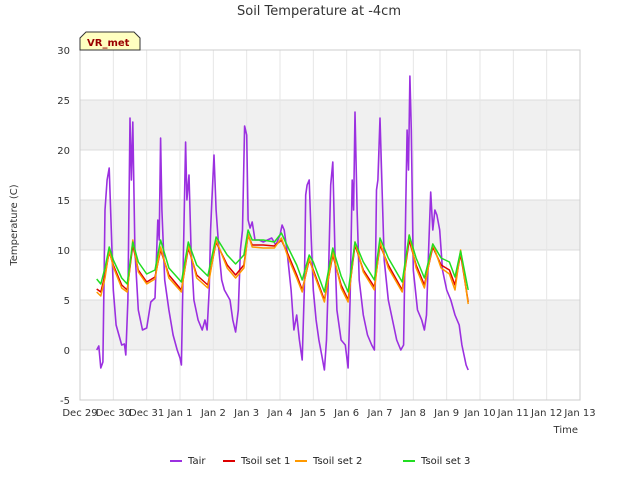 The height and width of the screenshot is (480, 640). Describe the element at coordinates (67, 301) in the screenshot. I see `y-tick-label: 5` at that location.